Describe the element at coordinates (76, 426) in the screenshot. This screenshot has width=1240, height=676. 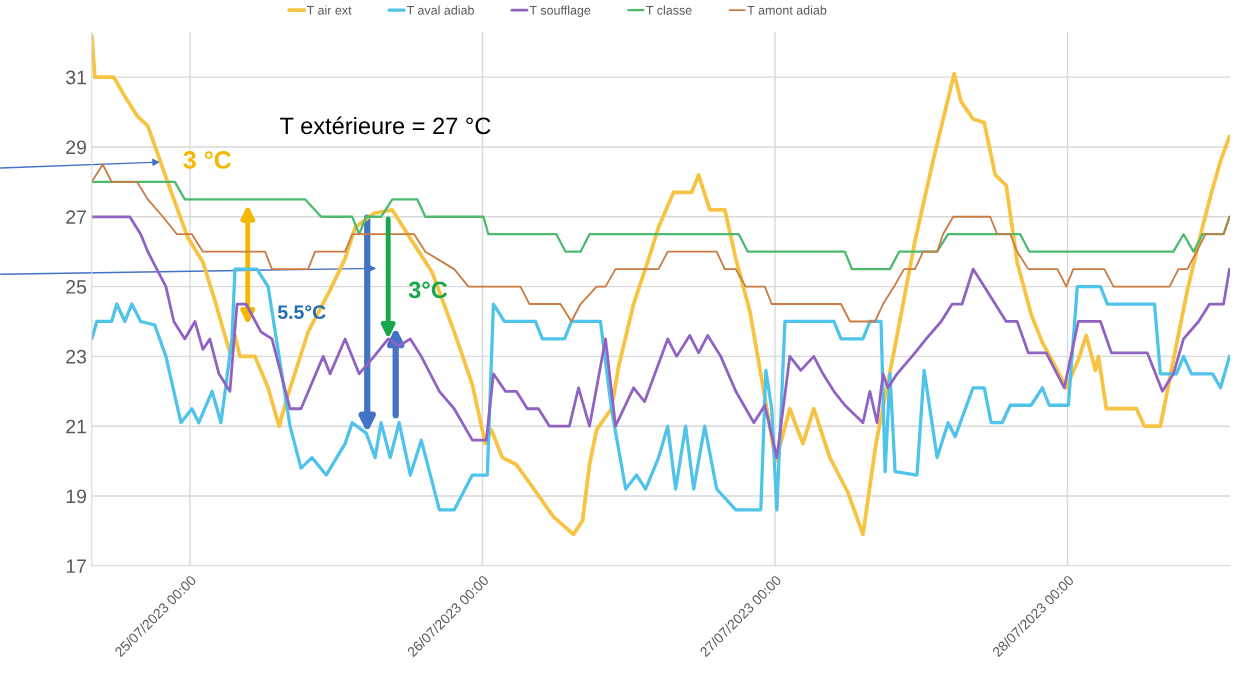
I see `y-tick-label: 21` at that location.